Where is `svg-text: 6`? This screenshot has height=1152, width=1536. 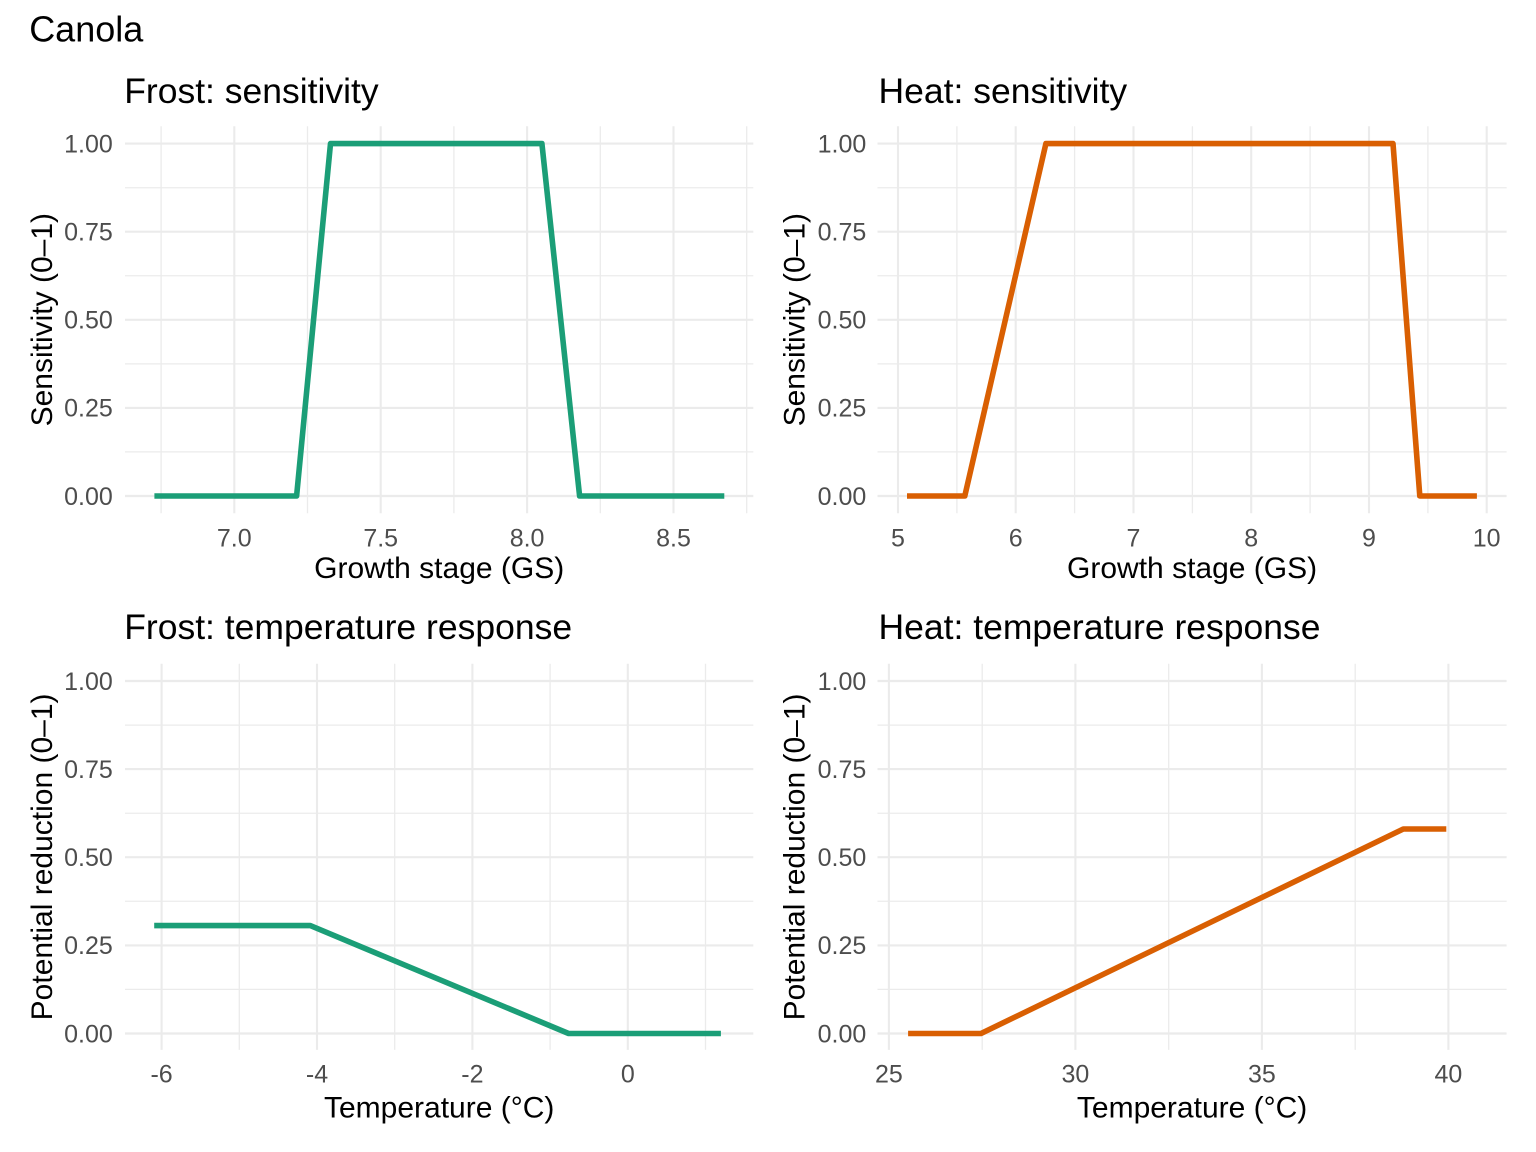
svg-text: 6 is located at coordinates (1016, 539).